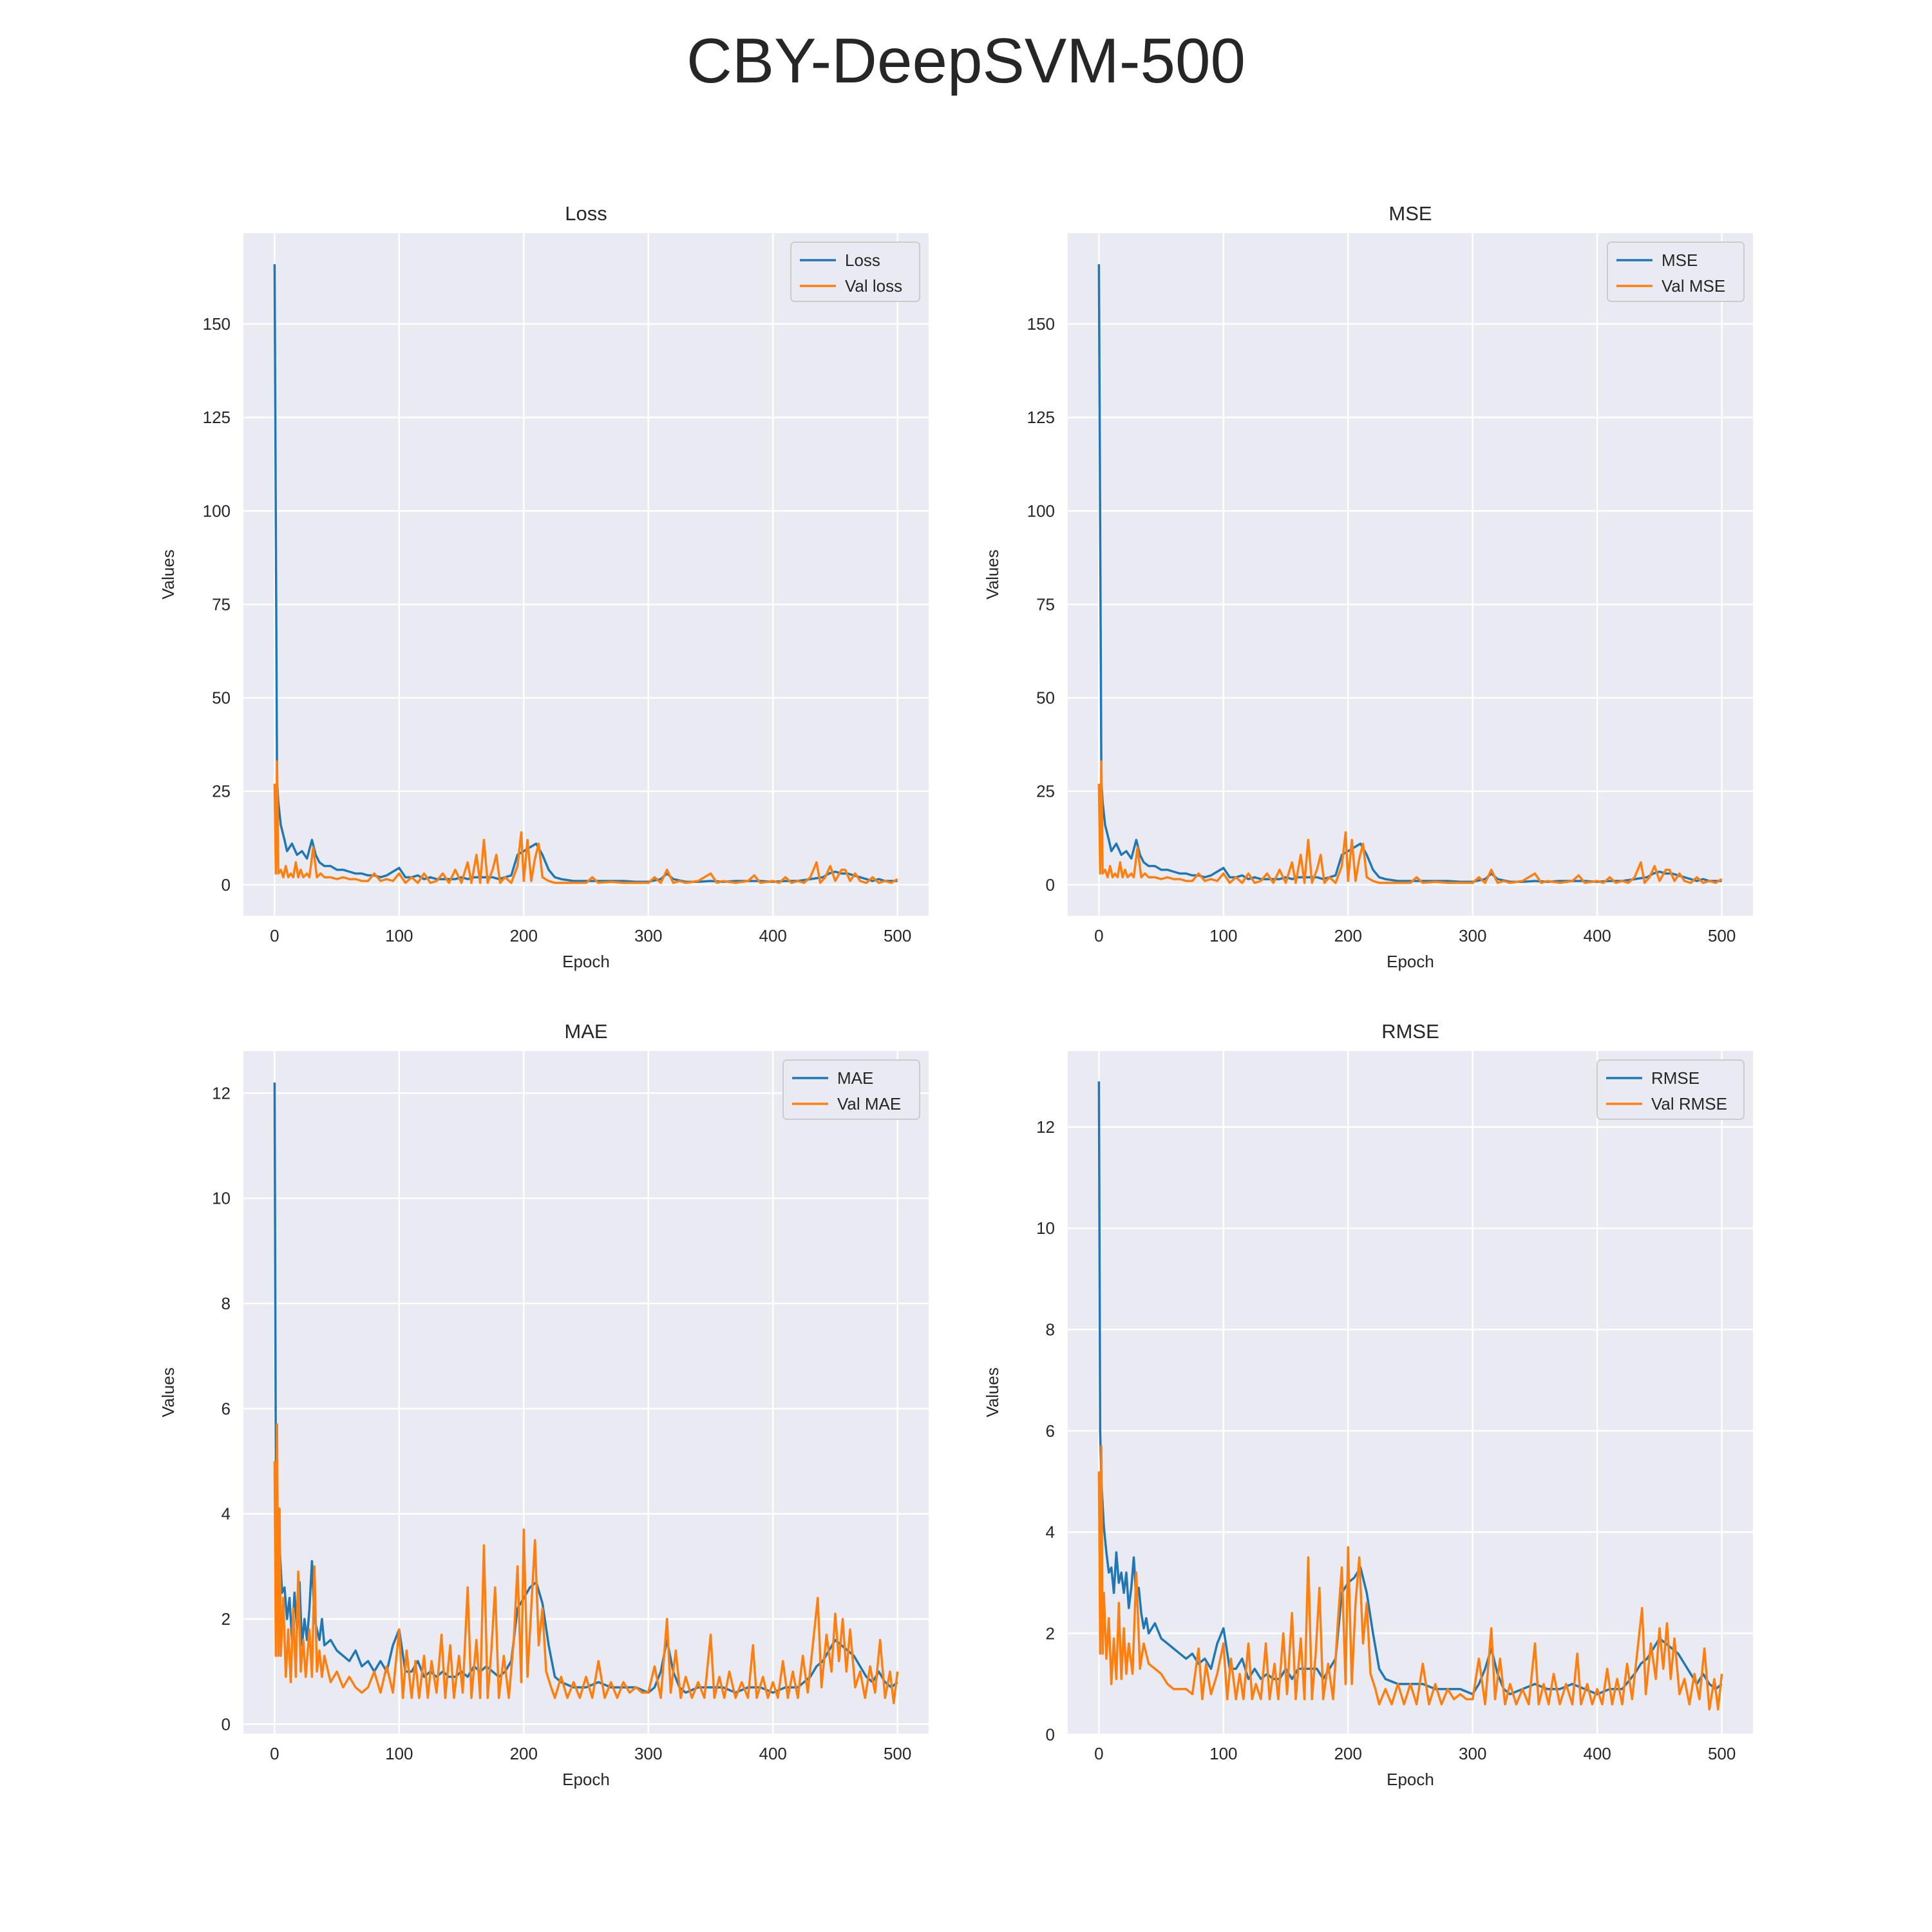 This screenshot has height=1932, width=1932. What do you see at coordinates (874, 286) in the screenshot?
I see `legend-label-val: Val loss` at bounding box center [874, 286].